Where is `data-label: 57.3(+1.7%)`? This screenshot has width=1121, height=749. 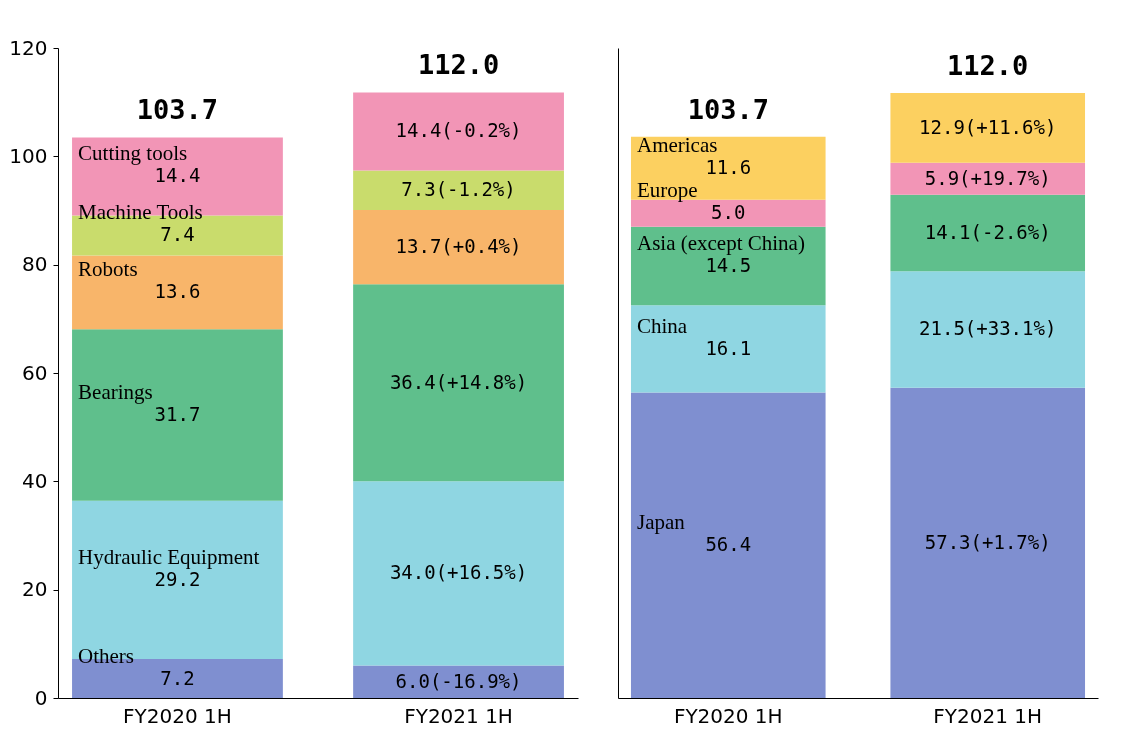 data-label: 57.3(+1.7%) is located at coordinates (987, 541).